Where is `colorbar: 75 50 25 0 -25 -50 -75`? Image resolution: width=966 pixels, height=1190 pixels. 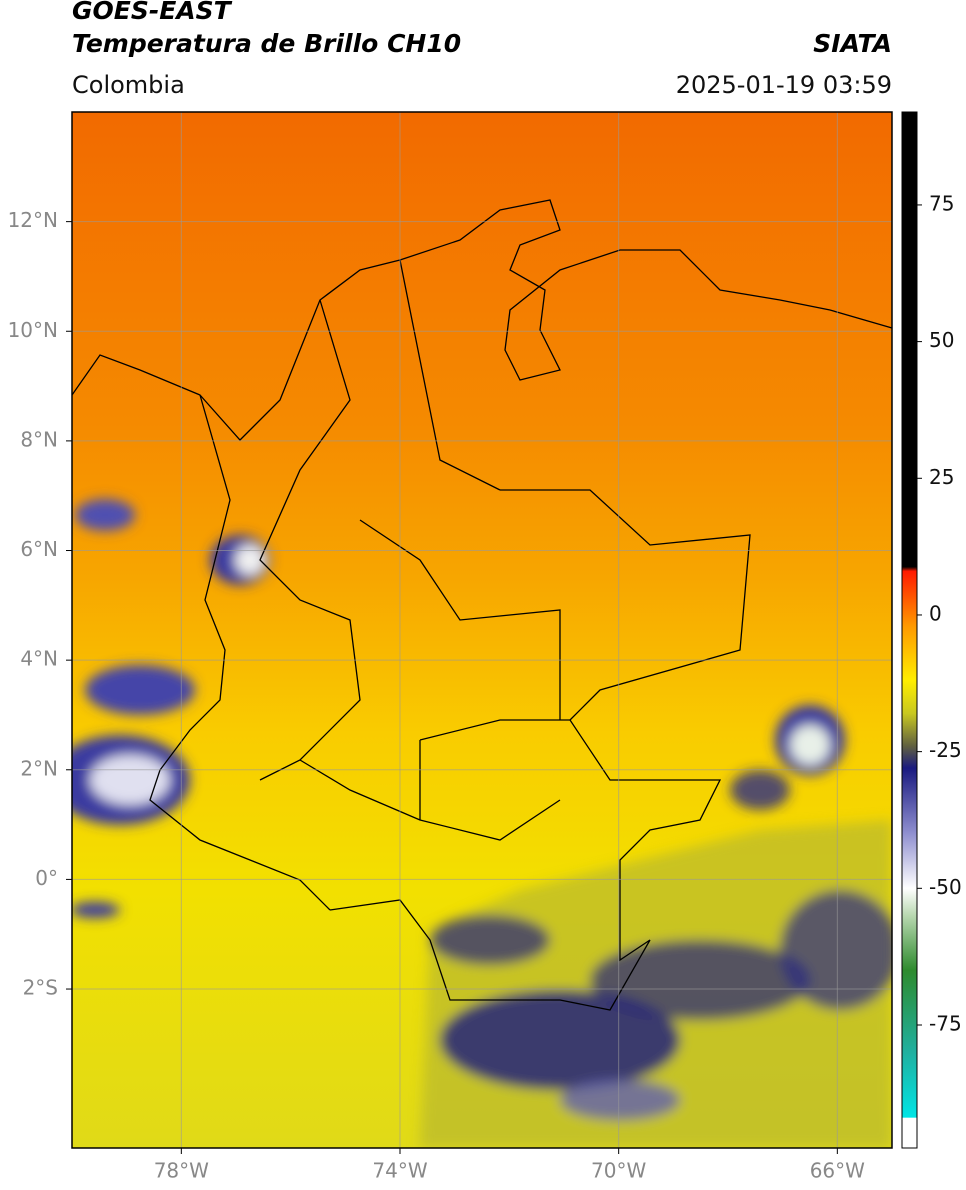 colorbar: 75 50 25 0 -25 -50 -75 is located at coordinates (931, 630).